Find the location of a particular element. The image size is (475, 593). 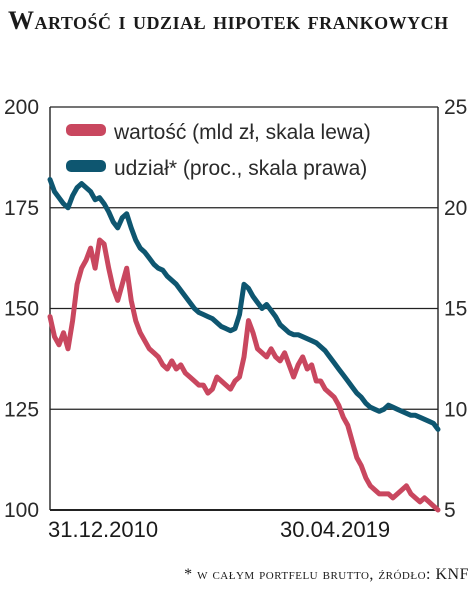

right-tick-label: 10 is located at coordinates (455, 409).